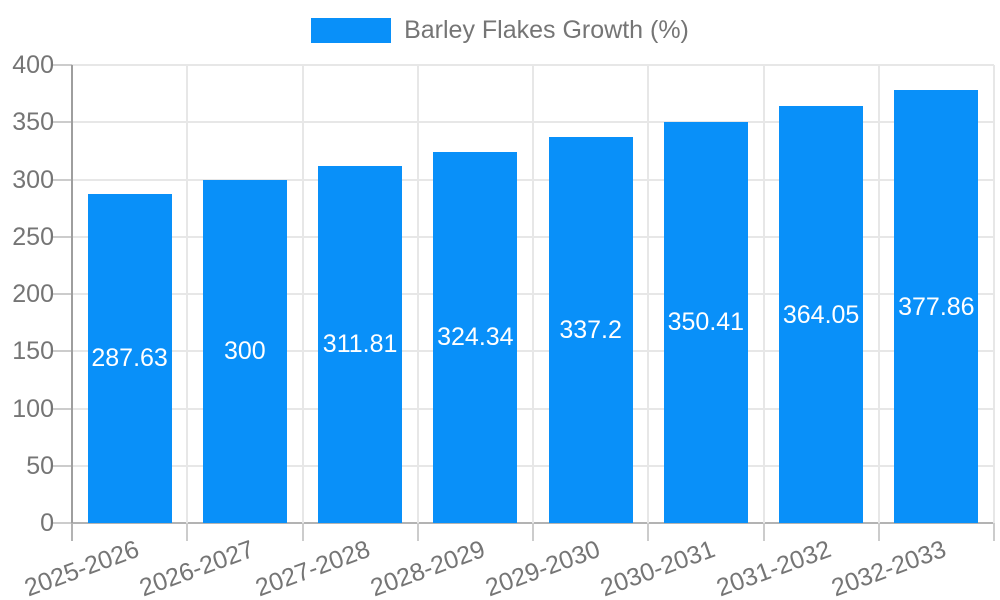 Image resolution: width=1000 pixels, height=600 pixels. I want to click on y-axis-tick-label: 50, so click(40, 465).